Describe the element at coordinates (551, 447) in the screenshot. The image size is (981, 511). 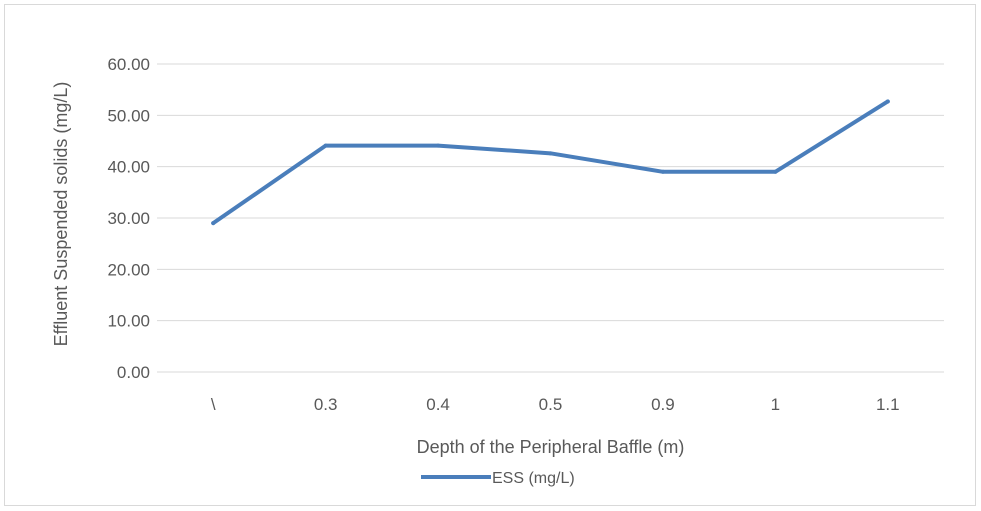
I see `x-axis-title: Depth of the Peripheral Baffle (m)` at that location.